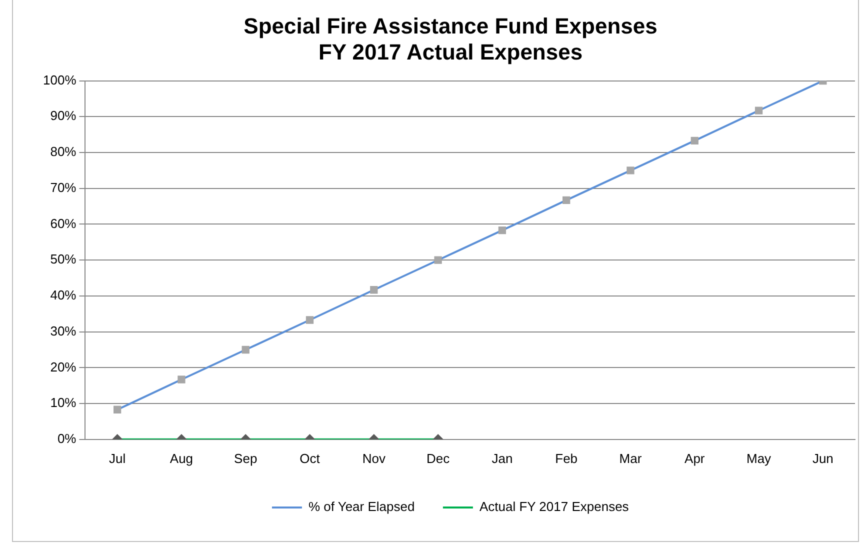 The width and height of the screenshot is (861, 544). I want to click on text: Special Fire Assistance Fund Expenses, so click(451, 25).